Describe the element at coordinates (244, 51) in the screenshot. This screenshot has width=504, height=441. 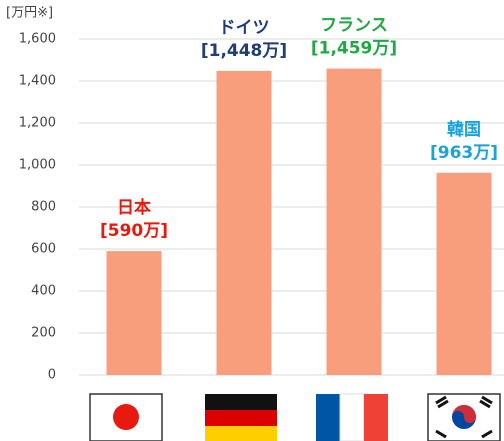
I see `value-label: [1,448万]` at that location.